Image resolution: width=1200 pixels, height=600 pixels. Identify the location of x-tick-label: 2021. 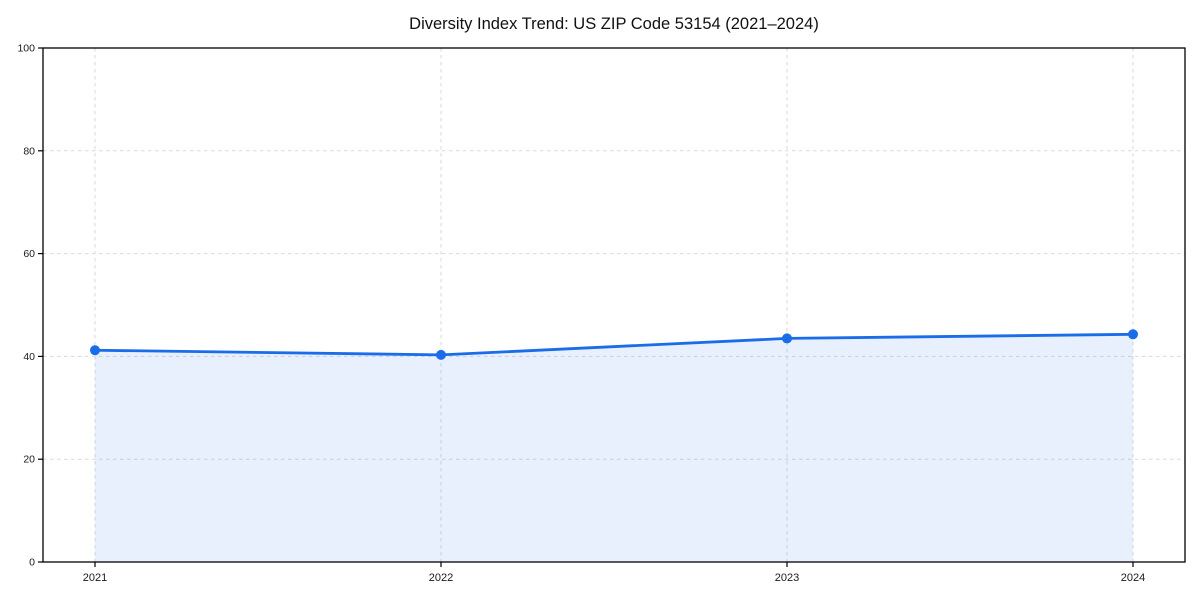
(95, 578).